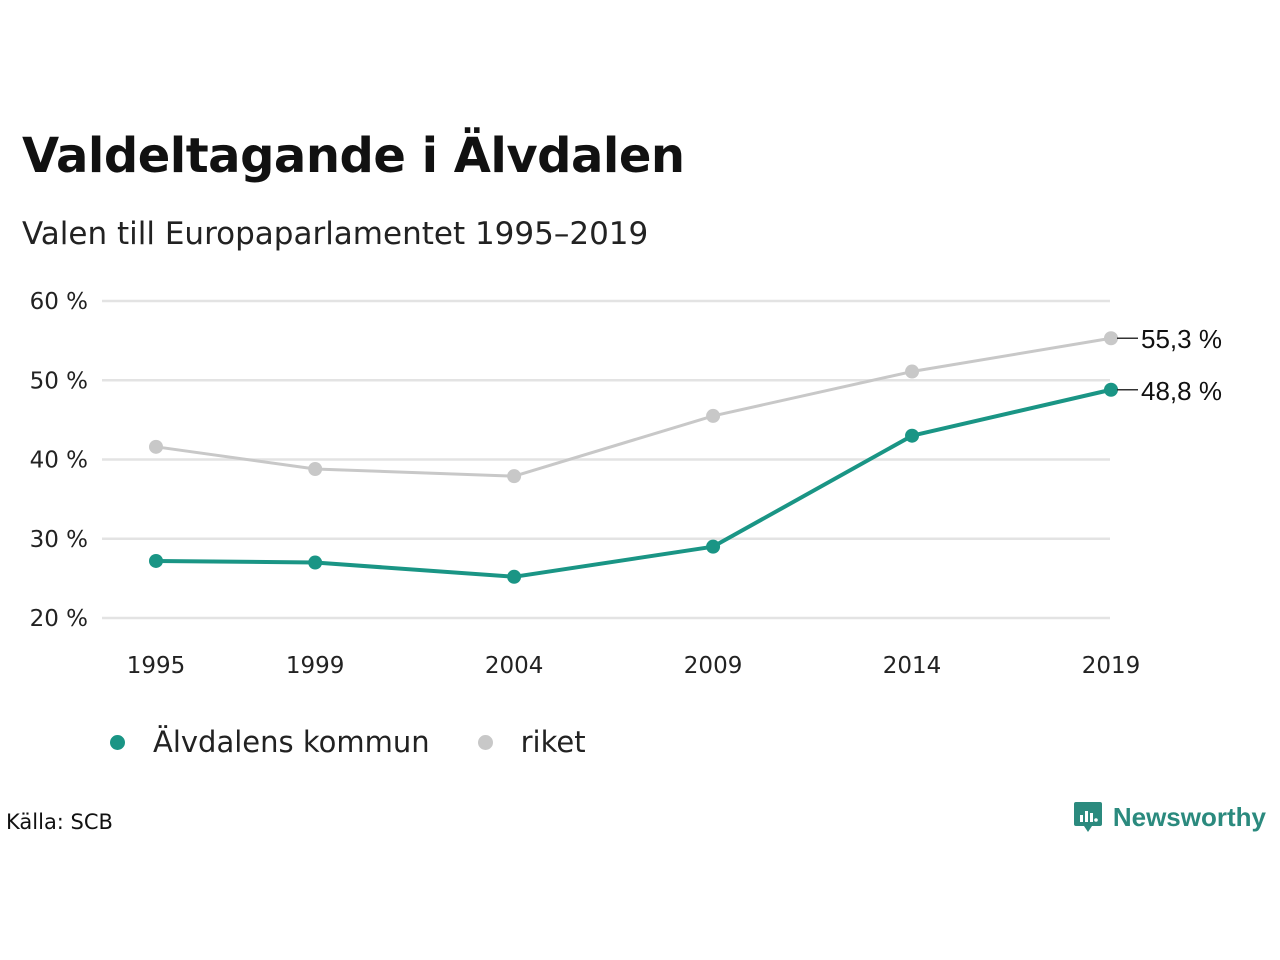  What do you see at coordinates (553, 742) in the screenshot?
I see `legend-label-riket: riket` at bounding box center [553, 742].